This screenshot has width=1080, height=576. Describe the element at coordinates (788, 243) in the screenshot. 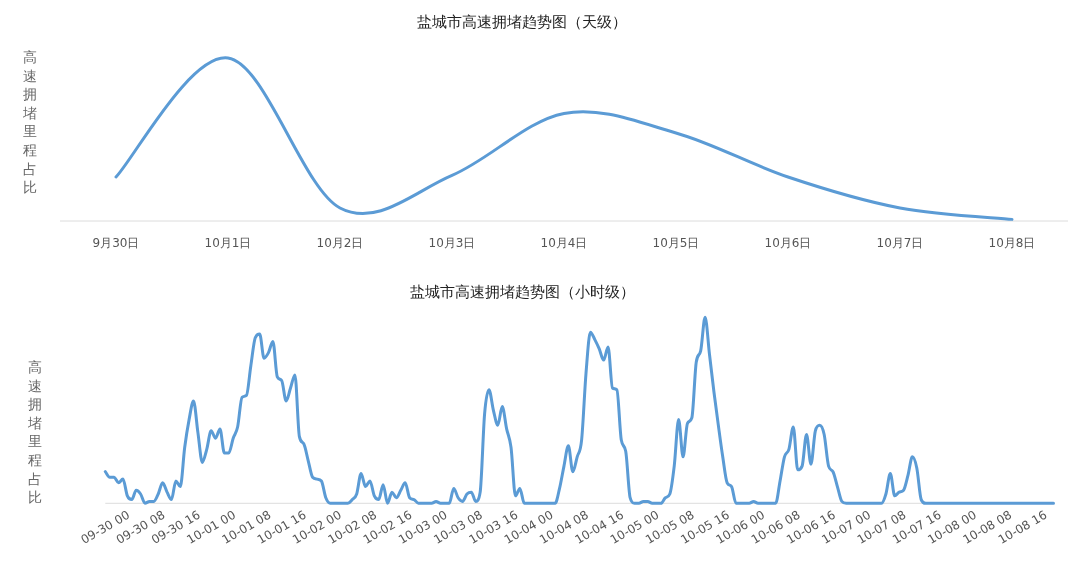

I see `x-tick-label: 10月6日` at that location.